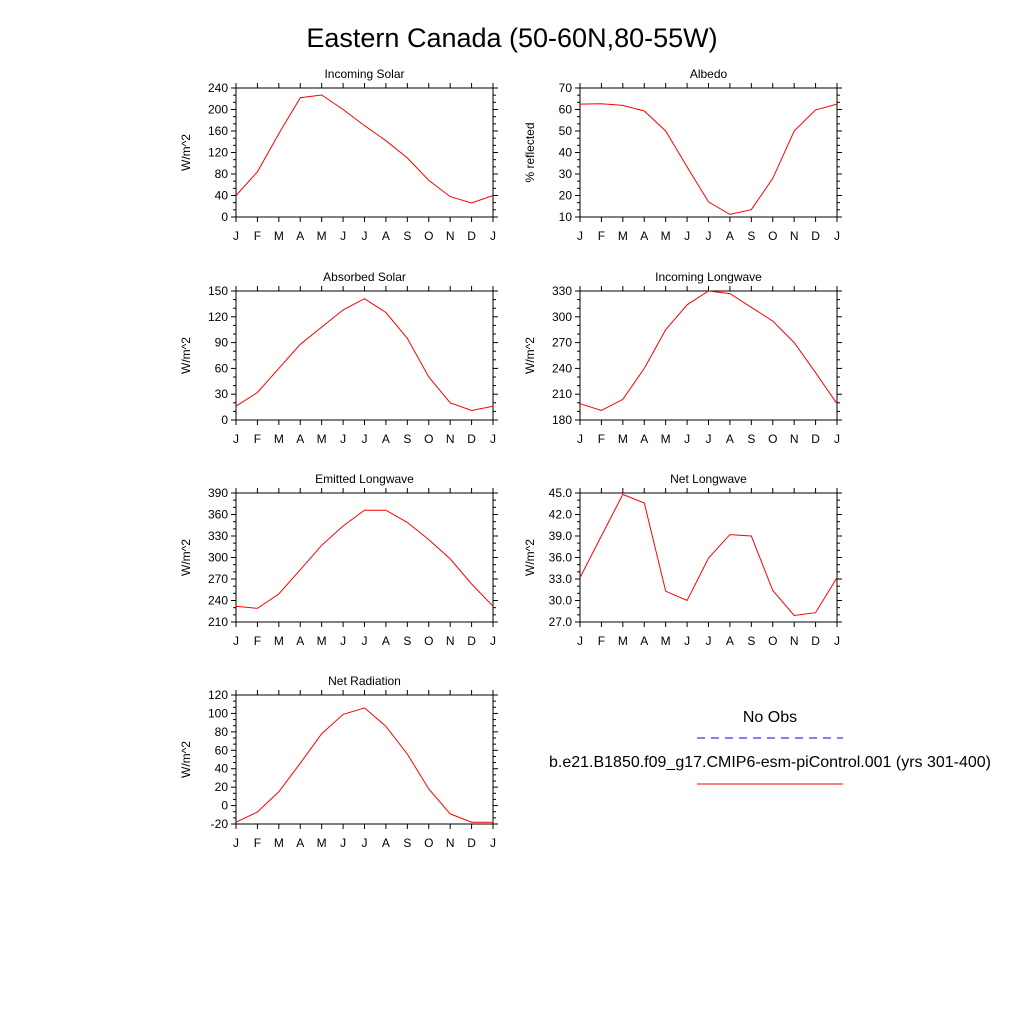  I want to click on y-tick-label: 360, so click(218, 515).